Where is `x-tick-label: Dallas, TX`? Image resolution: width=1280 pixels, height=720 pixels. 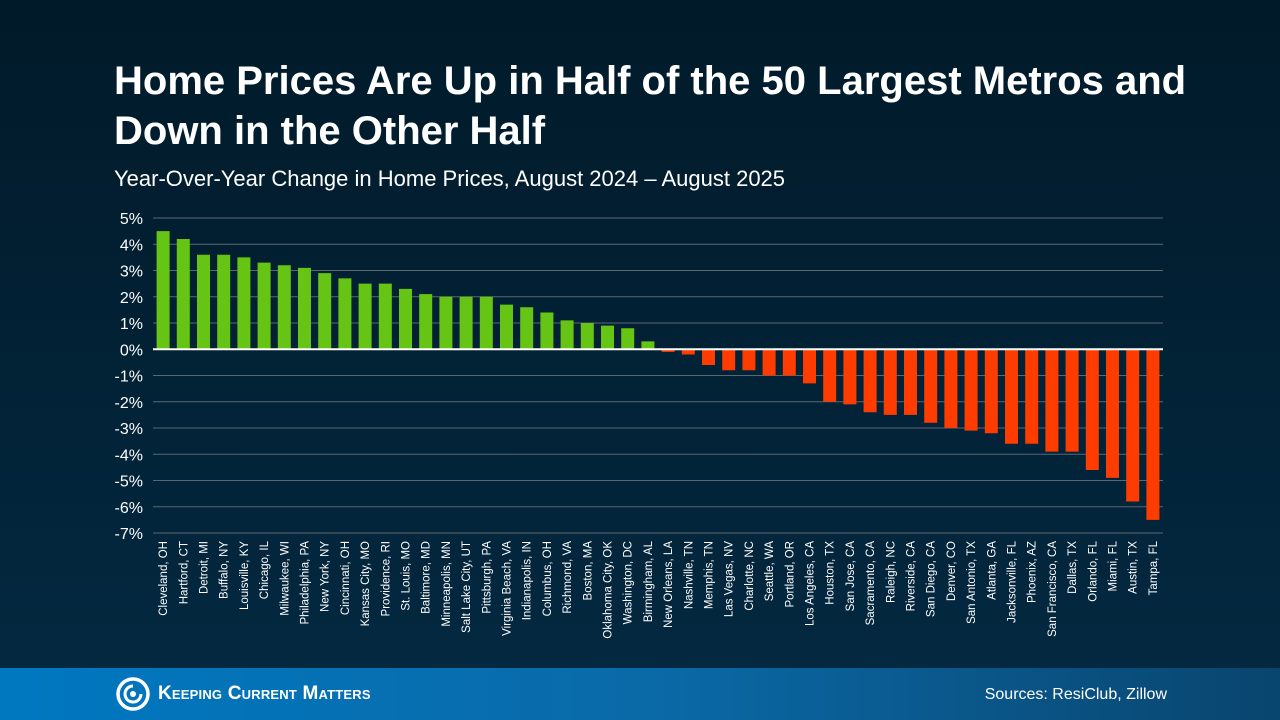 x-tick-label: Dallas, TX is located at coordinates (1073, 567).